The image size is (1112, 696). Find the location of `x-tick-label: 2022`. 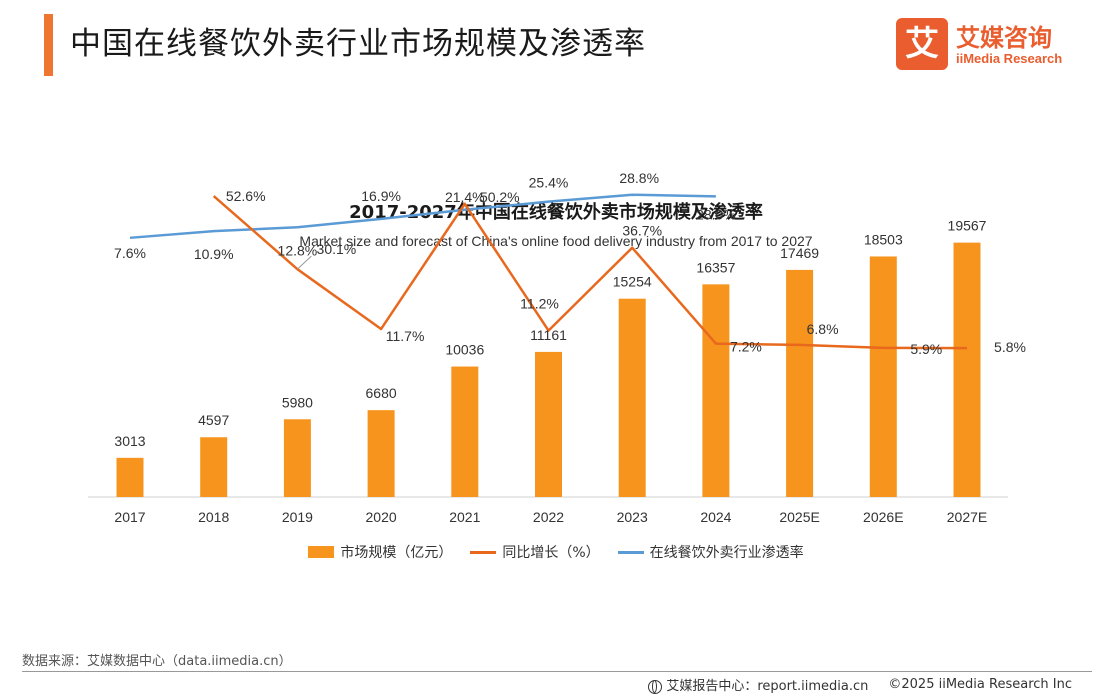

x-tick-label: 2022 is located at coordinates (548, 517).